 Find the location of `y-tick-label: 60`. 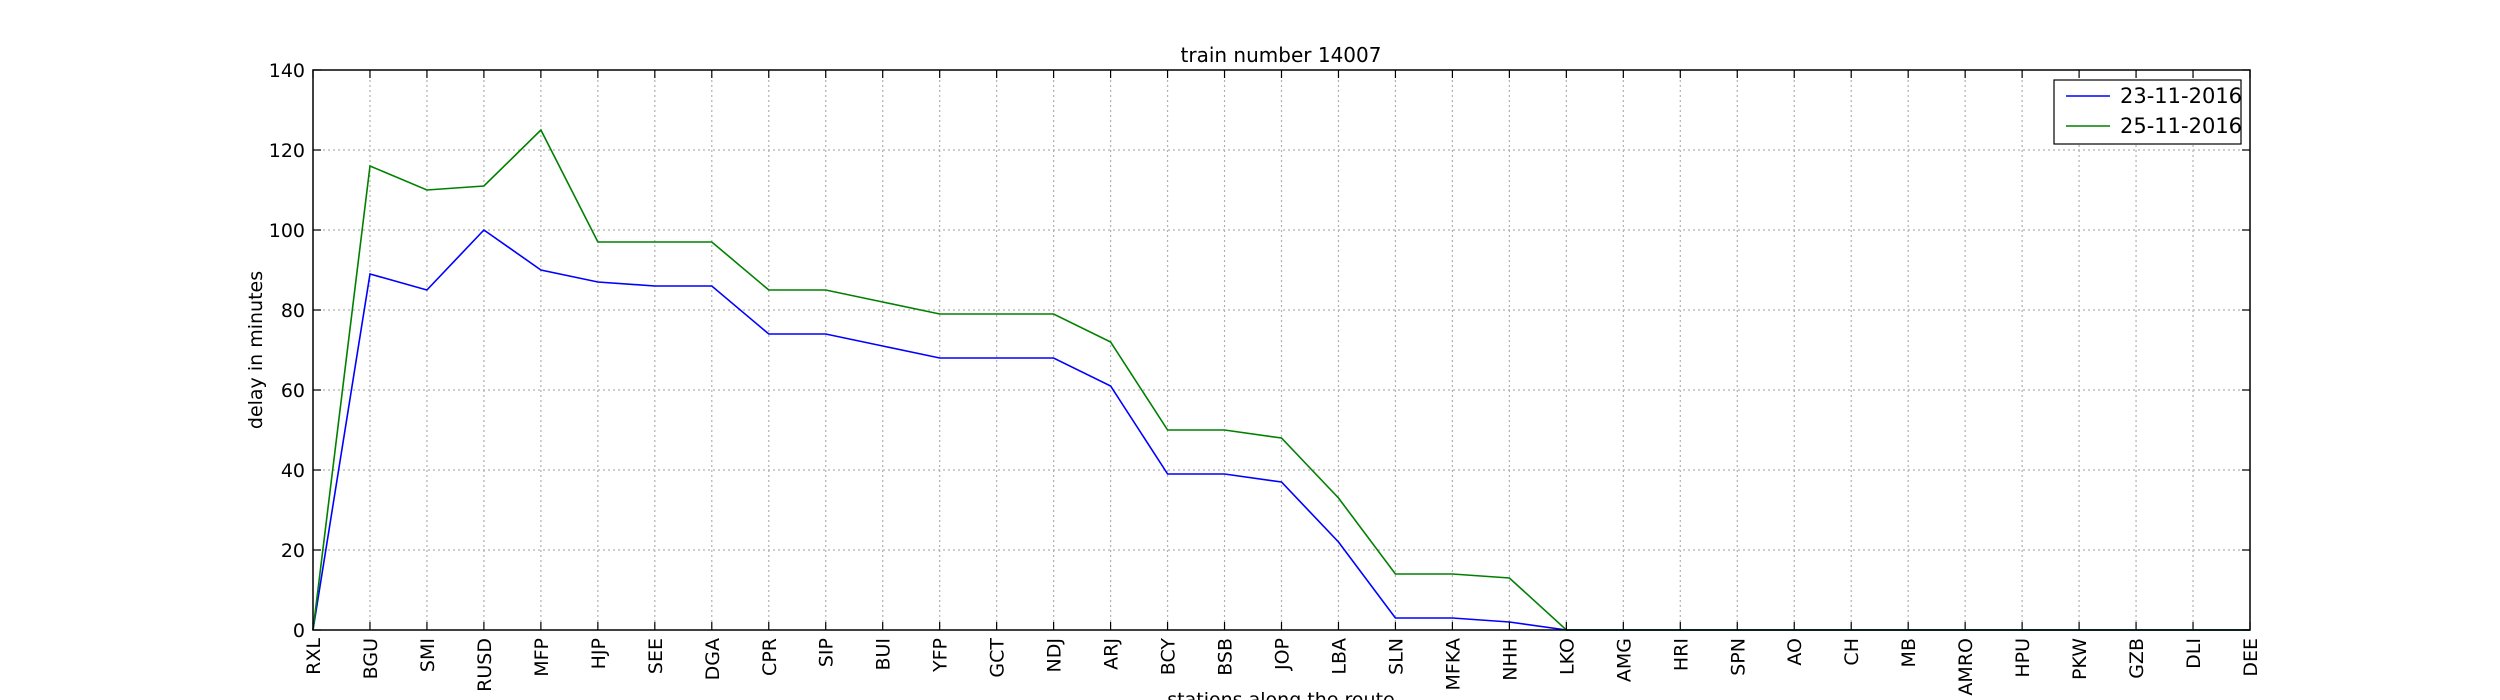

y-tick-label: 60 is located at coordinates (293, 391).